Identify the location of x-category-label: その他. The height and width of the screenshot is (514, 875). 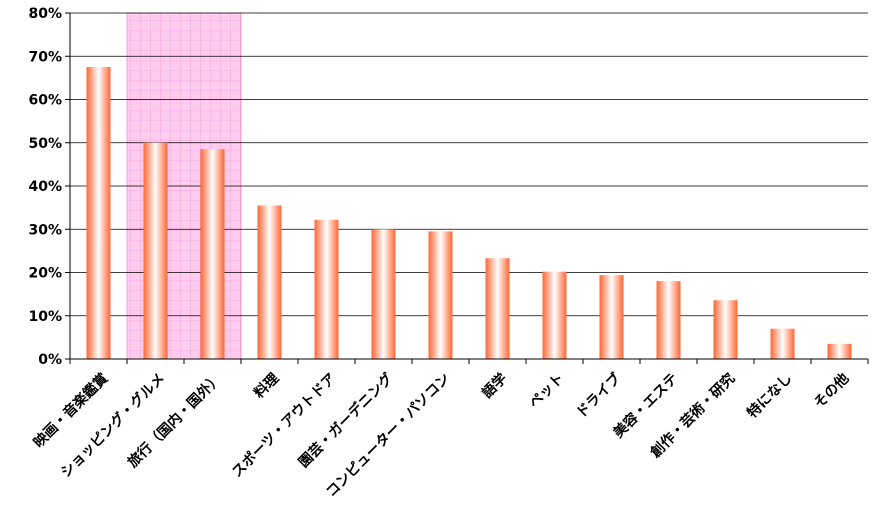
(832, 391).